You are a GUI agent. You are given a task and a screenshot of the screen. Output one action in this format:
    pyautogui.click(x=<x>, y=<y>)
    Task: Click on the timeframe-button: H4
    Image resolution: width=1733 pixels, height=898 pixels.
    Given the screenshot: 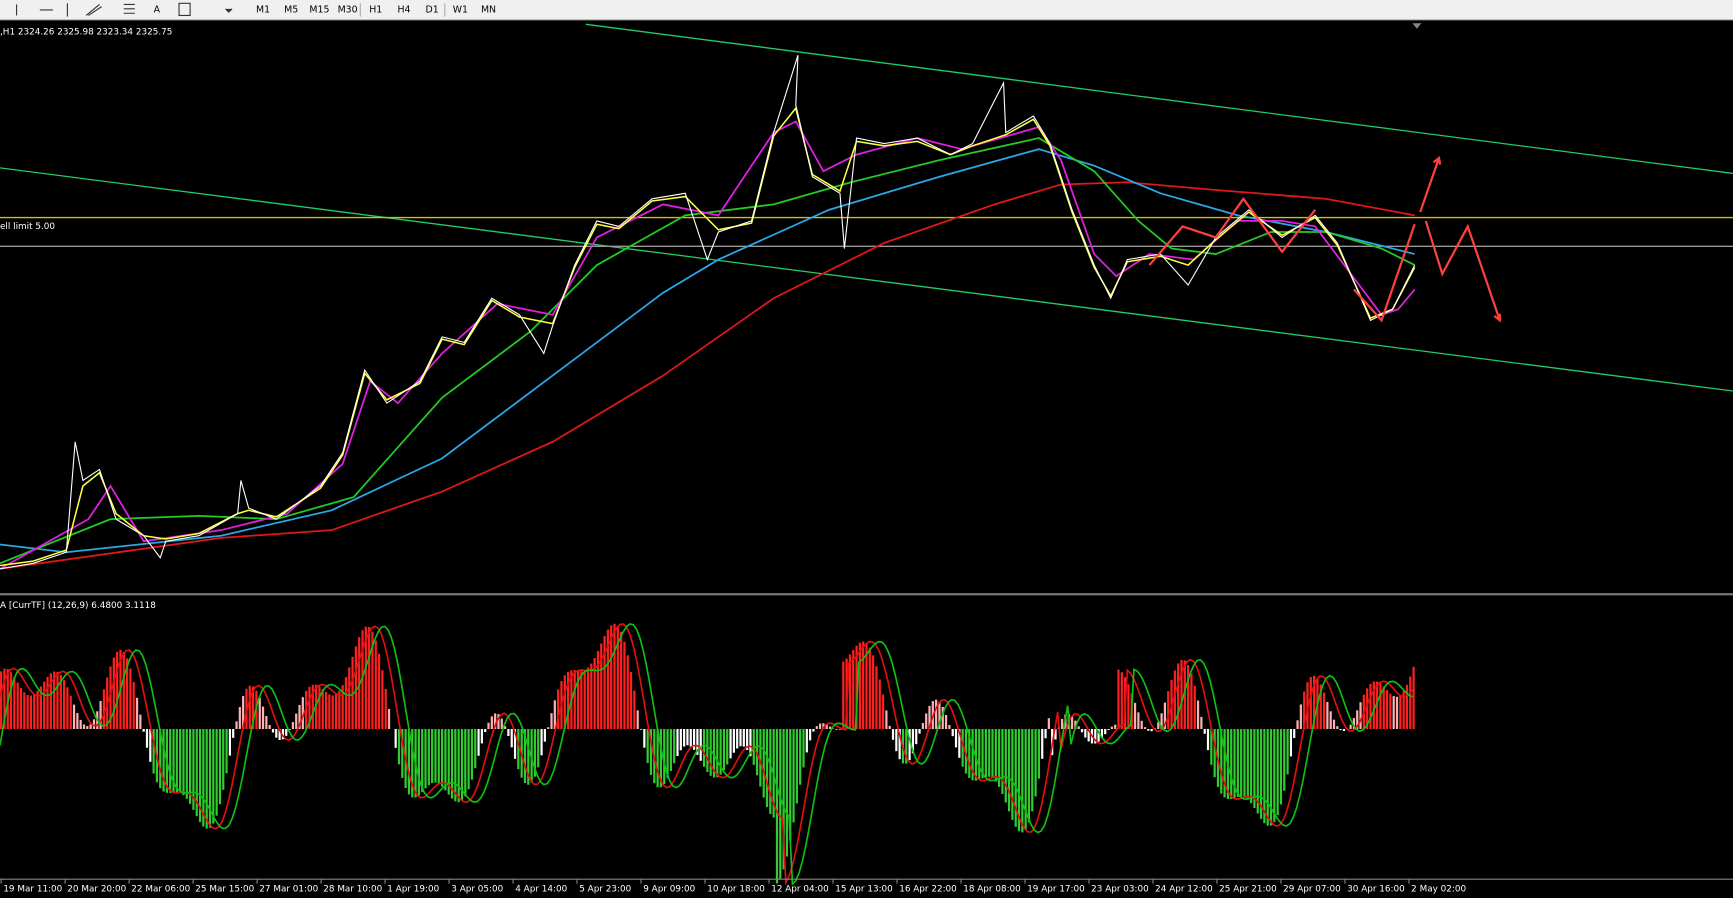 What is the action you would take?
    pyautogui.click(x=403, y=9)
    